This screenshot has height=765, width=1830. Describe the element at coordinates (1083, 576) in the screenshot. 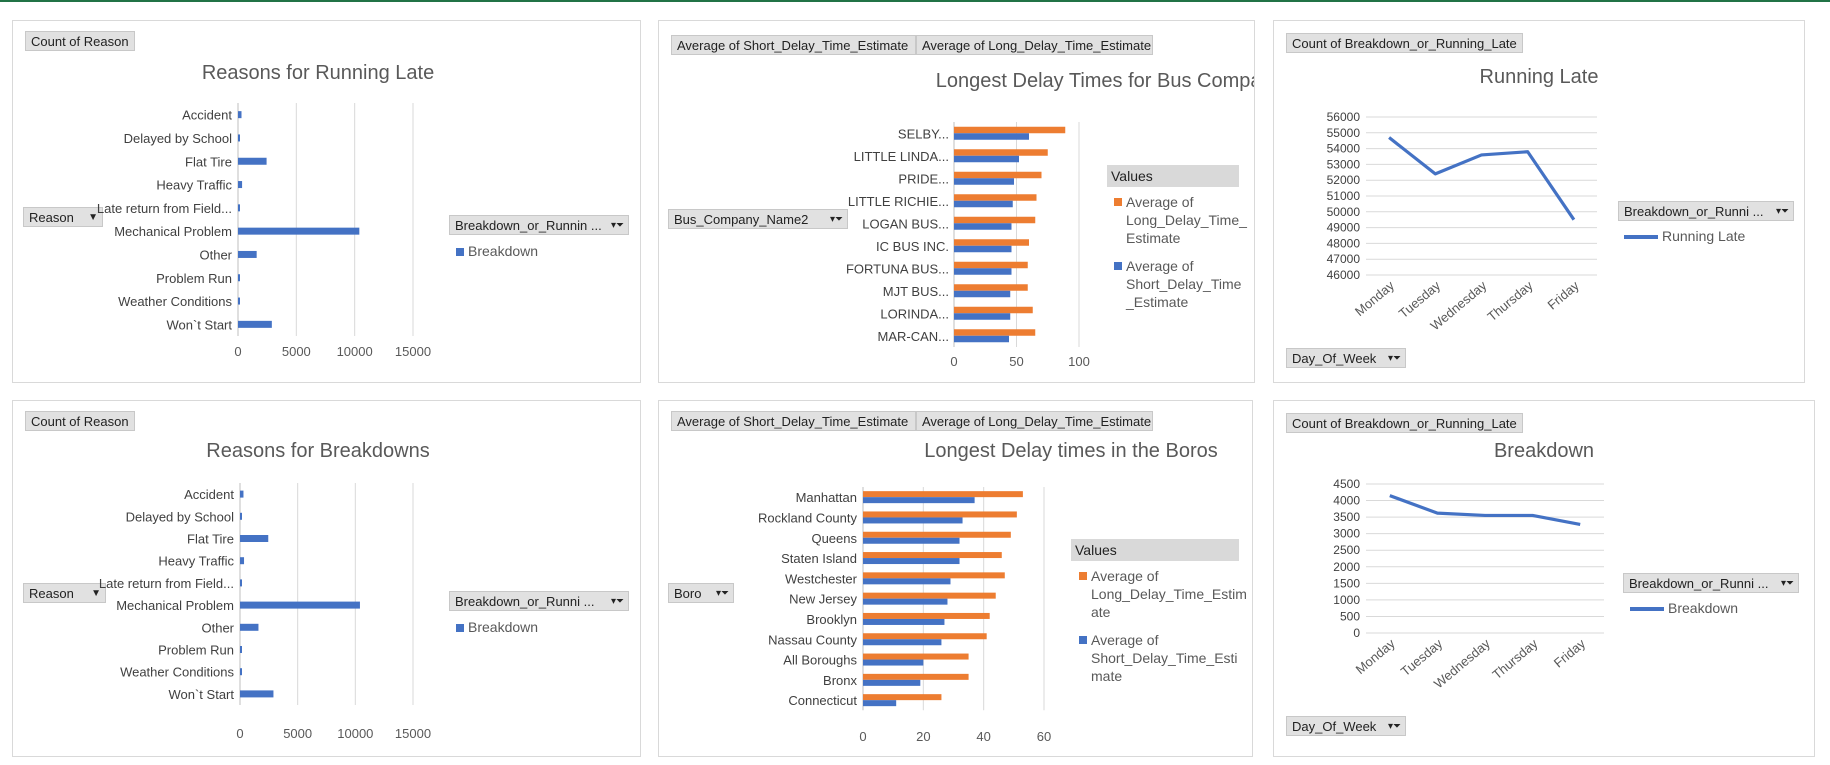

I see `legend-swatch-orange` at that location.